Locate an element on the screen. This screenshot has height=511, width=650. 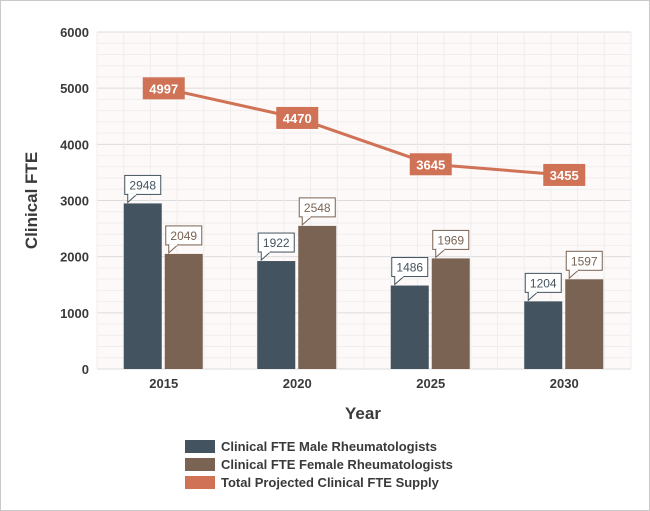
data-label-male: 2948 is located at coordinates (142, 185).